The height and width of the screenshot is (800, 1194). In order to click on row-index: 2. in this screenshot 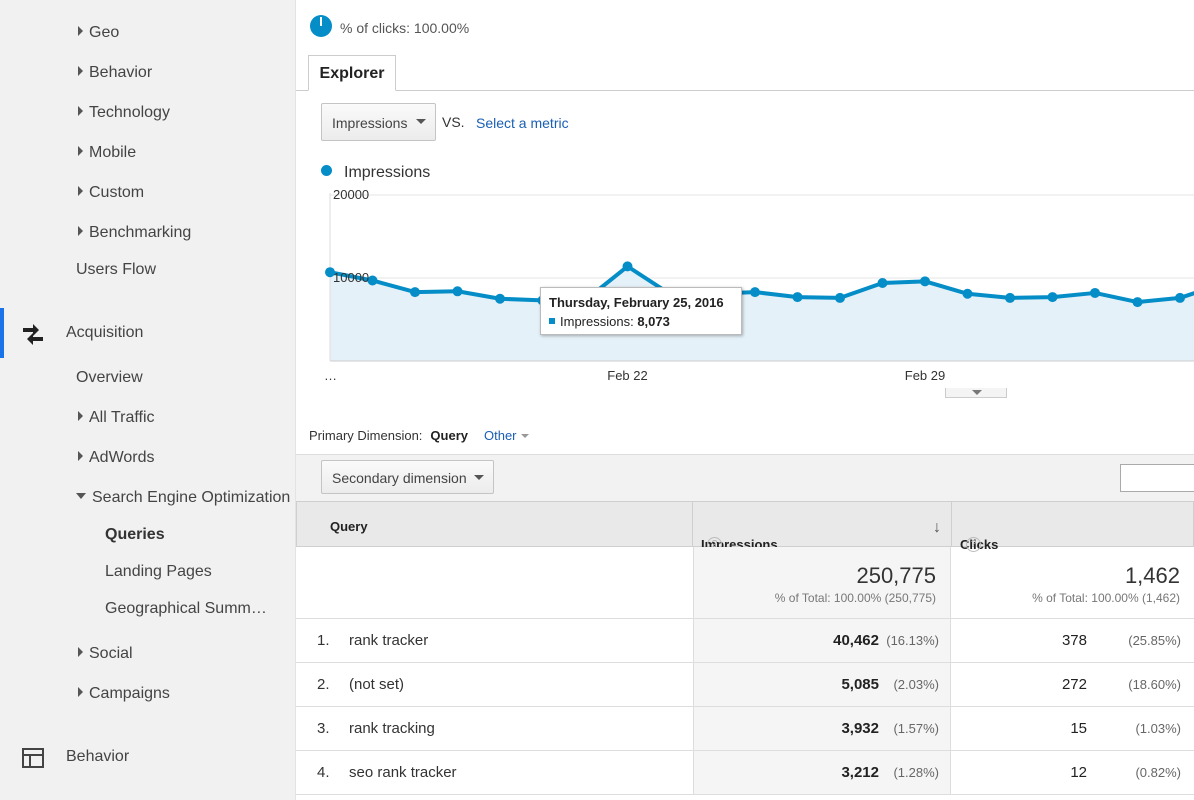, I will do `click(323, 684)`.